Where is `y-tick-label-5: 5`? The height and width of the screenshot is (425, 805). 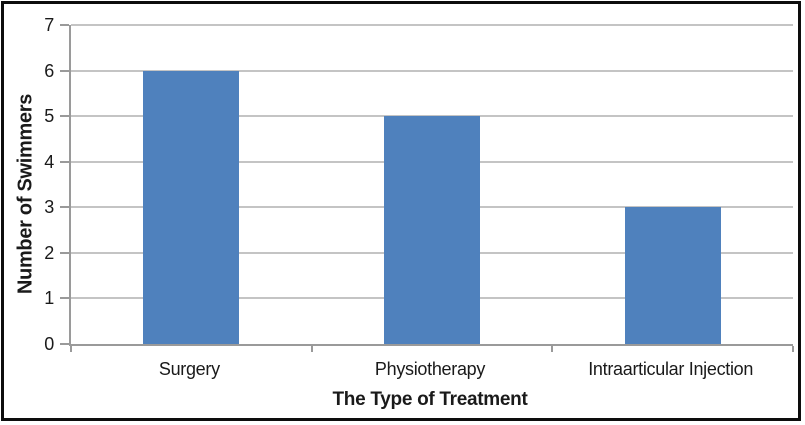 y-tick-label-5: 5 is located at coordinates (49, 116).